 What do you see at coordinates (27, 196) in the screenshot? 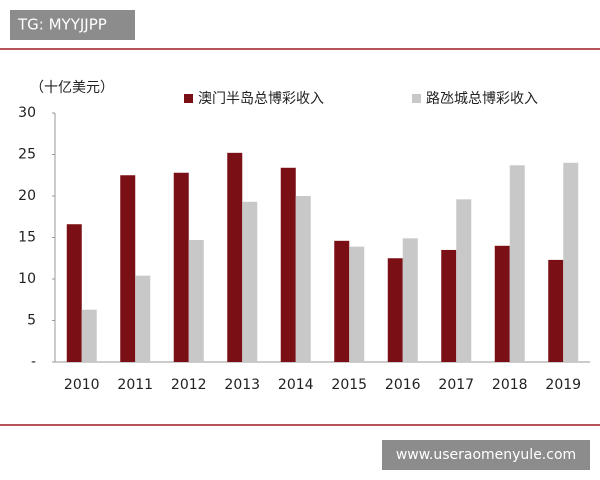
I see `y-tick-label: 20` at bounding box center [27, 196].